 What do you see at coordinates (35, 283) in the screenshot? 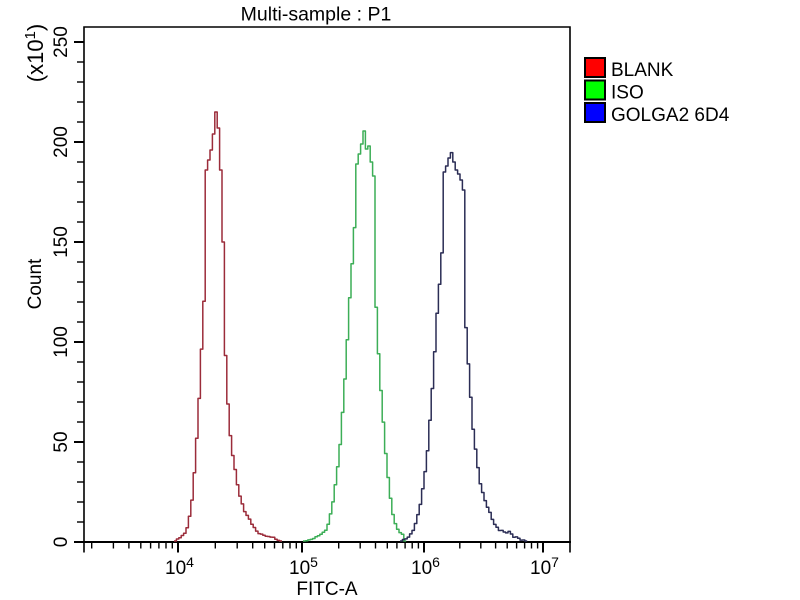
I see `svg-text: Count` at bounding box center [35, 283].